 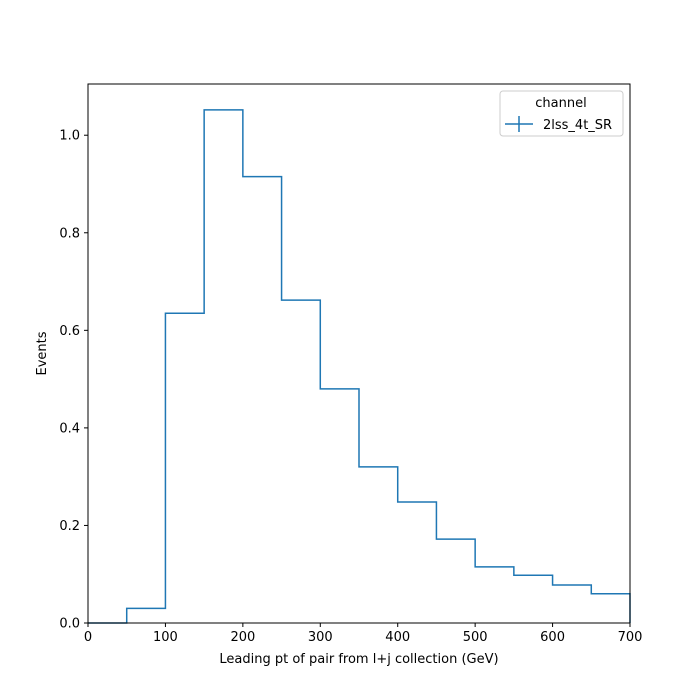 What do you see at coordinates (42, 353) in the screenshot?
I see `y-axis-label: Events` at bounding box center [42, 353].